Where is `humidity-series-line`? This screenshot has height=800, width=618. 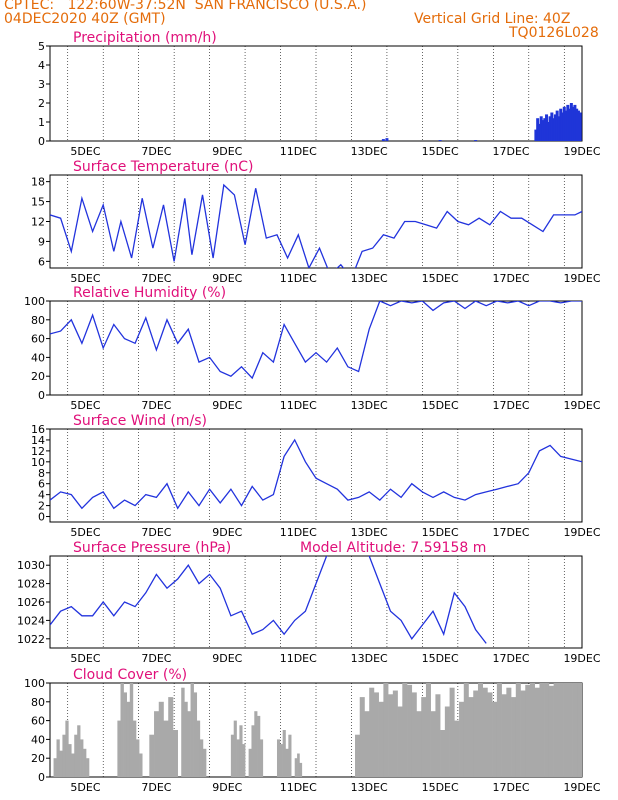
humidity-series-line is located at coordinates (316, 340).